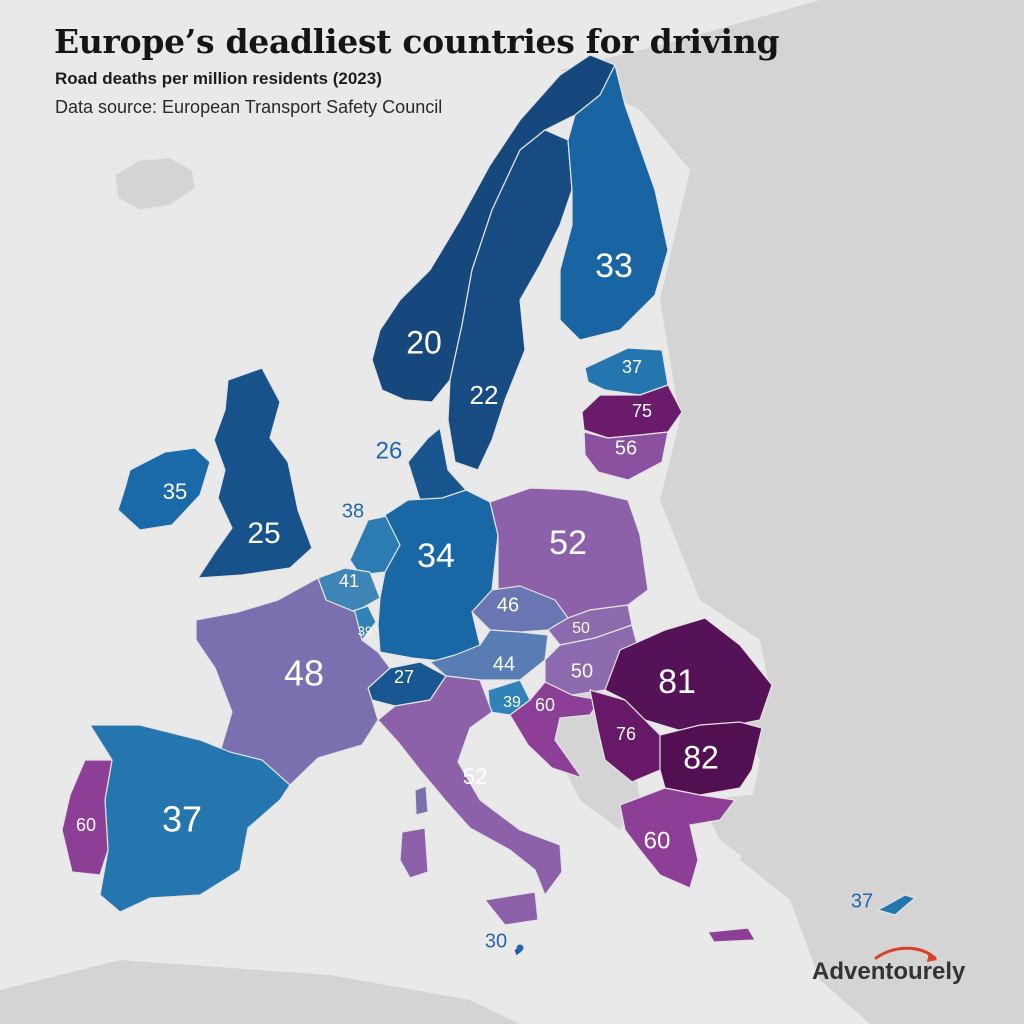  Describe the element at coordinates (414, 853) in the screenshot. I see `country-sardinia` at that location.